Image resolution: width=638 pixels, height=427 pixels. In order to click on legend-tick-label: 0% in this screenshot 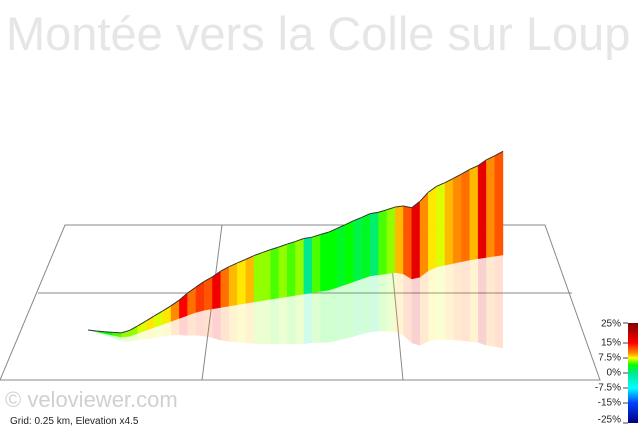, I will do `click(614, 373)`.